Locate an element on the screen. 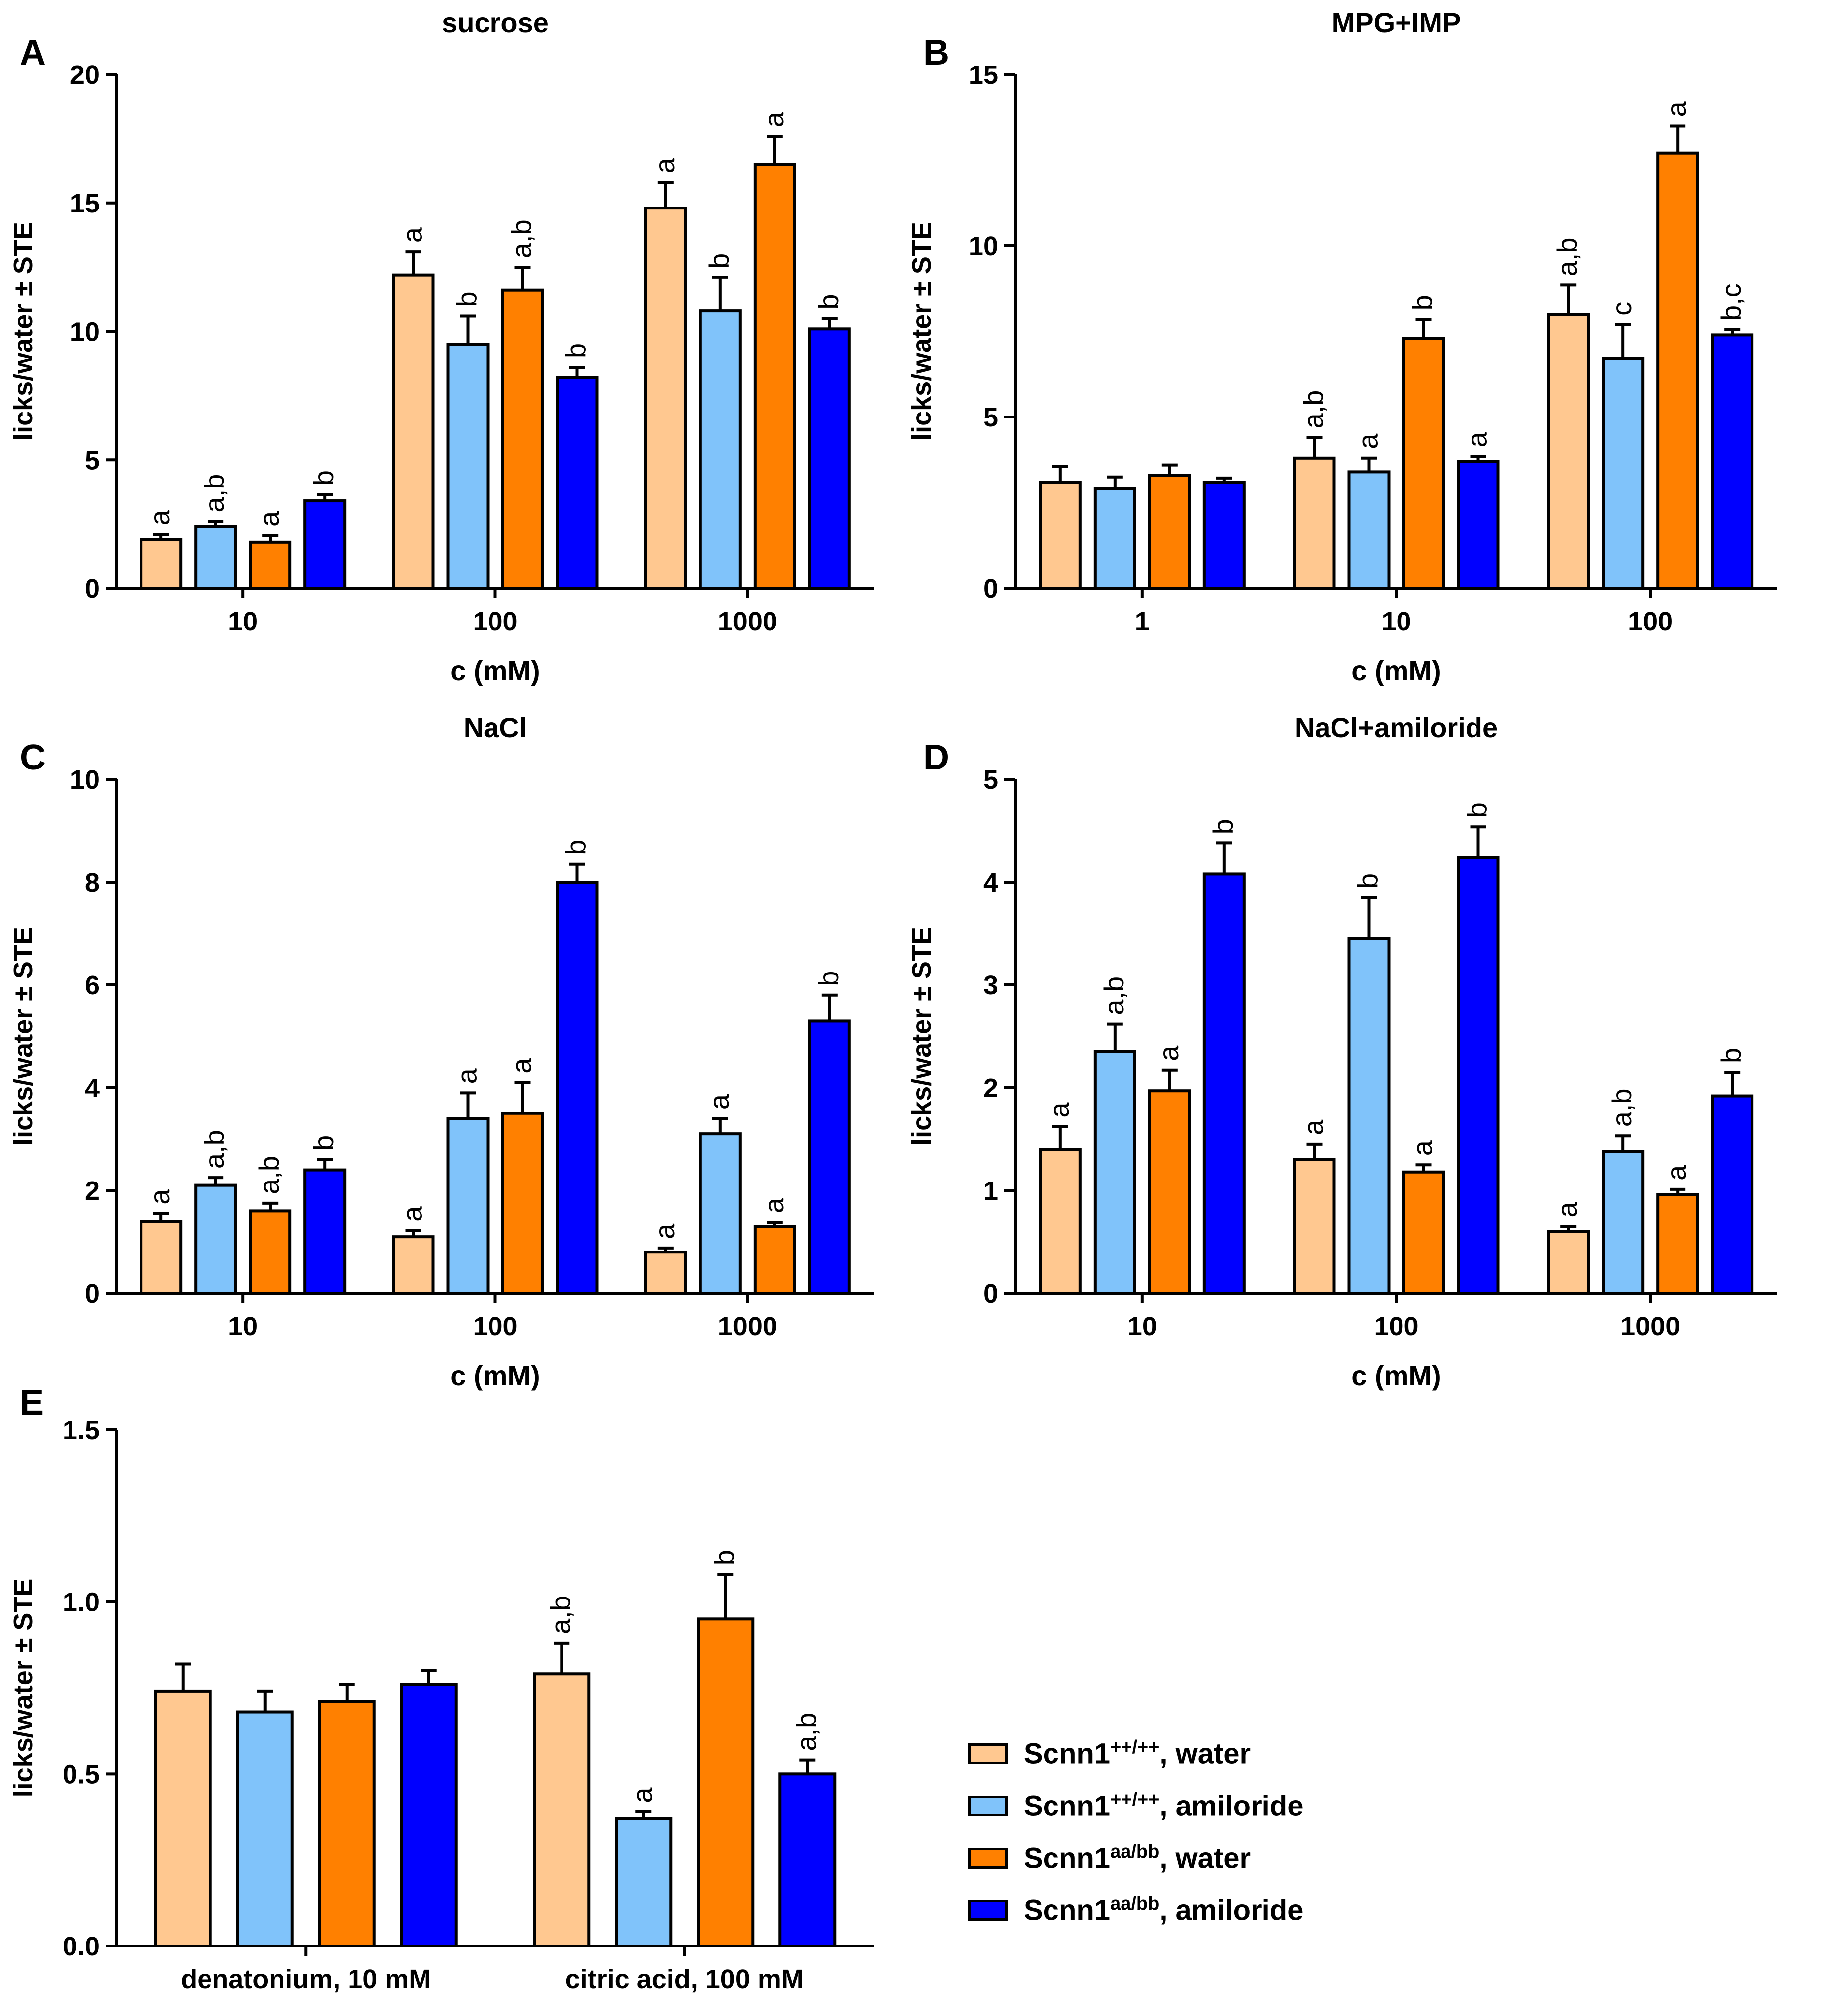 This screenshot has height=2016, width=1823. legend-item-mut-water: Scnn1aa/bb, water is located at coordinates (1192, 1858).